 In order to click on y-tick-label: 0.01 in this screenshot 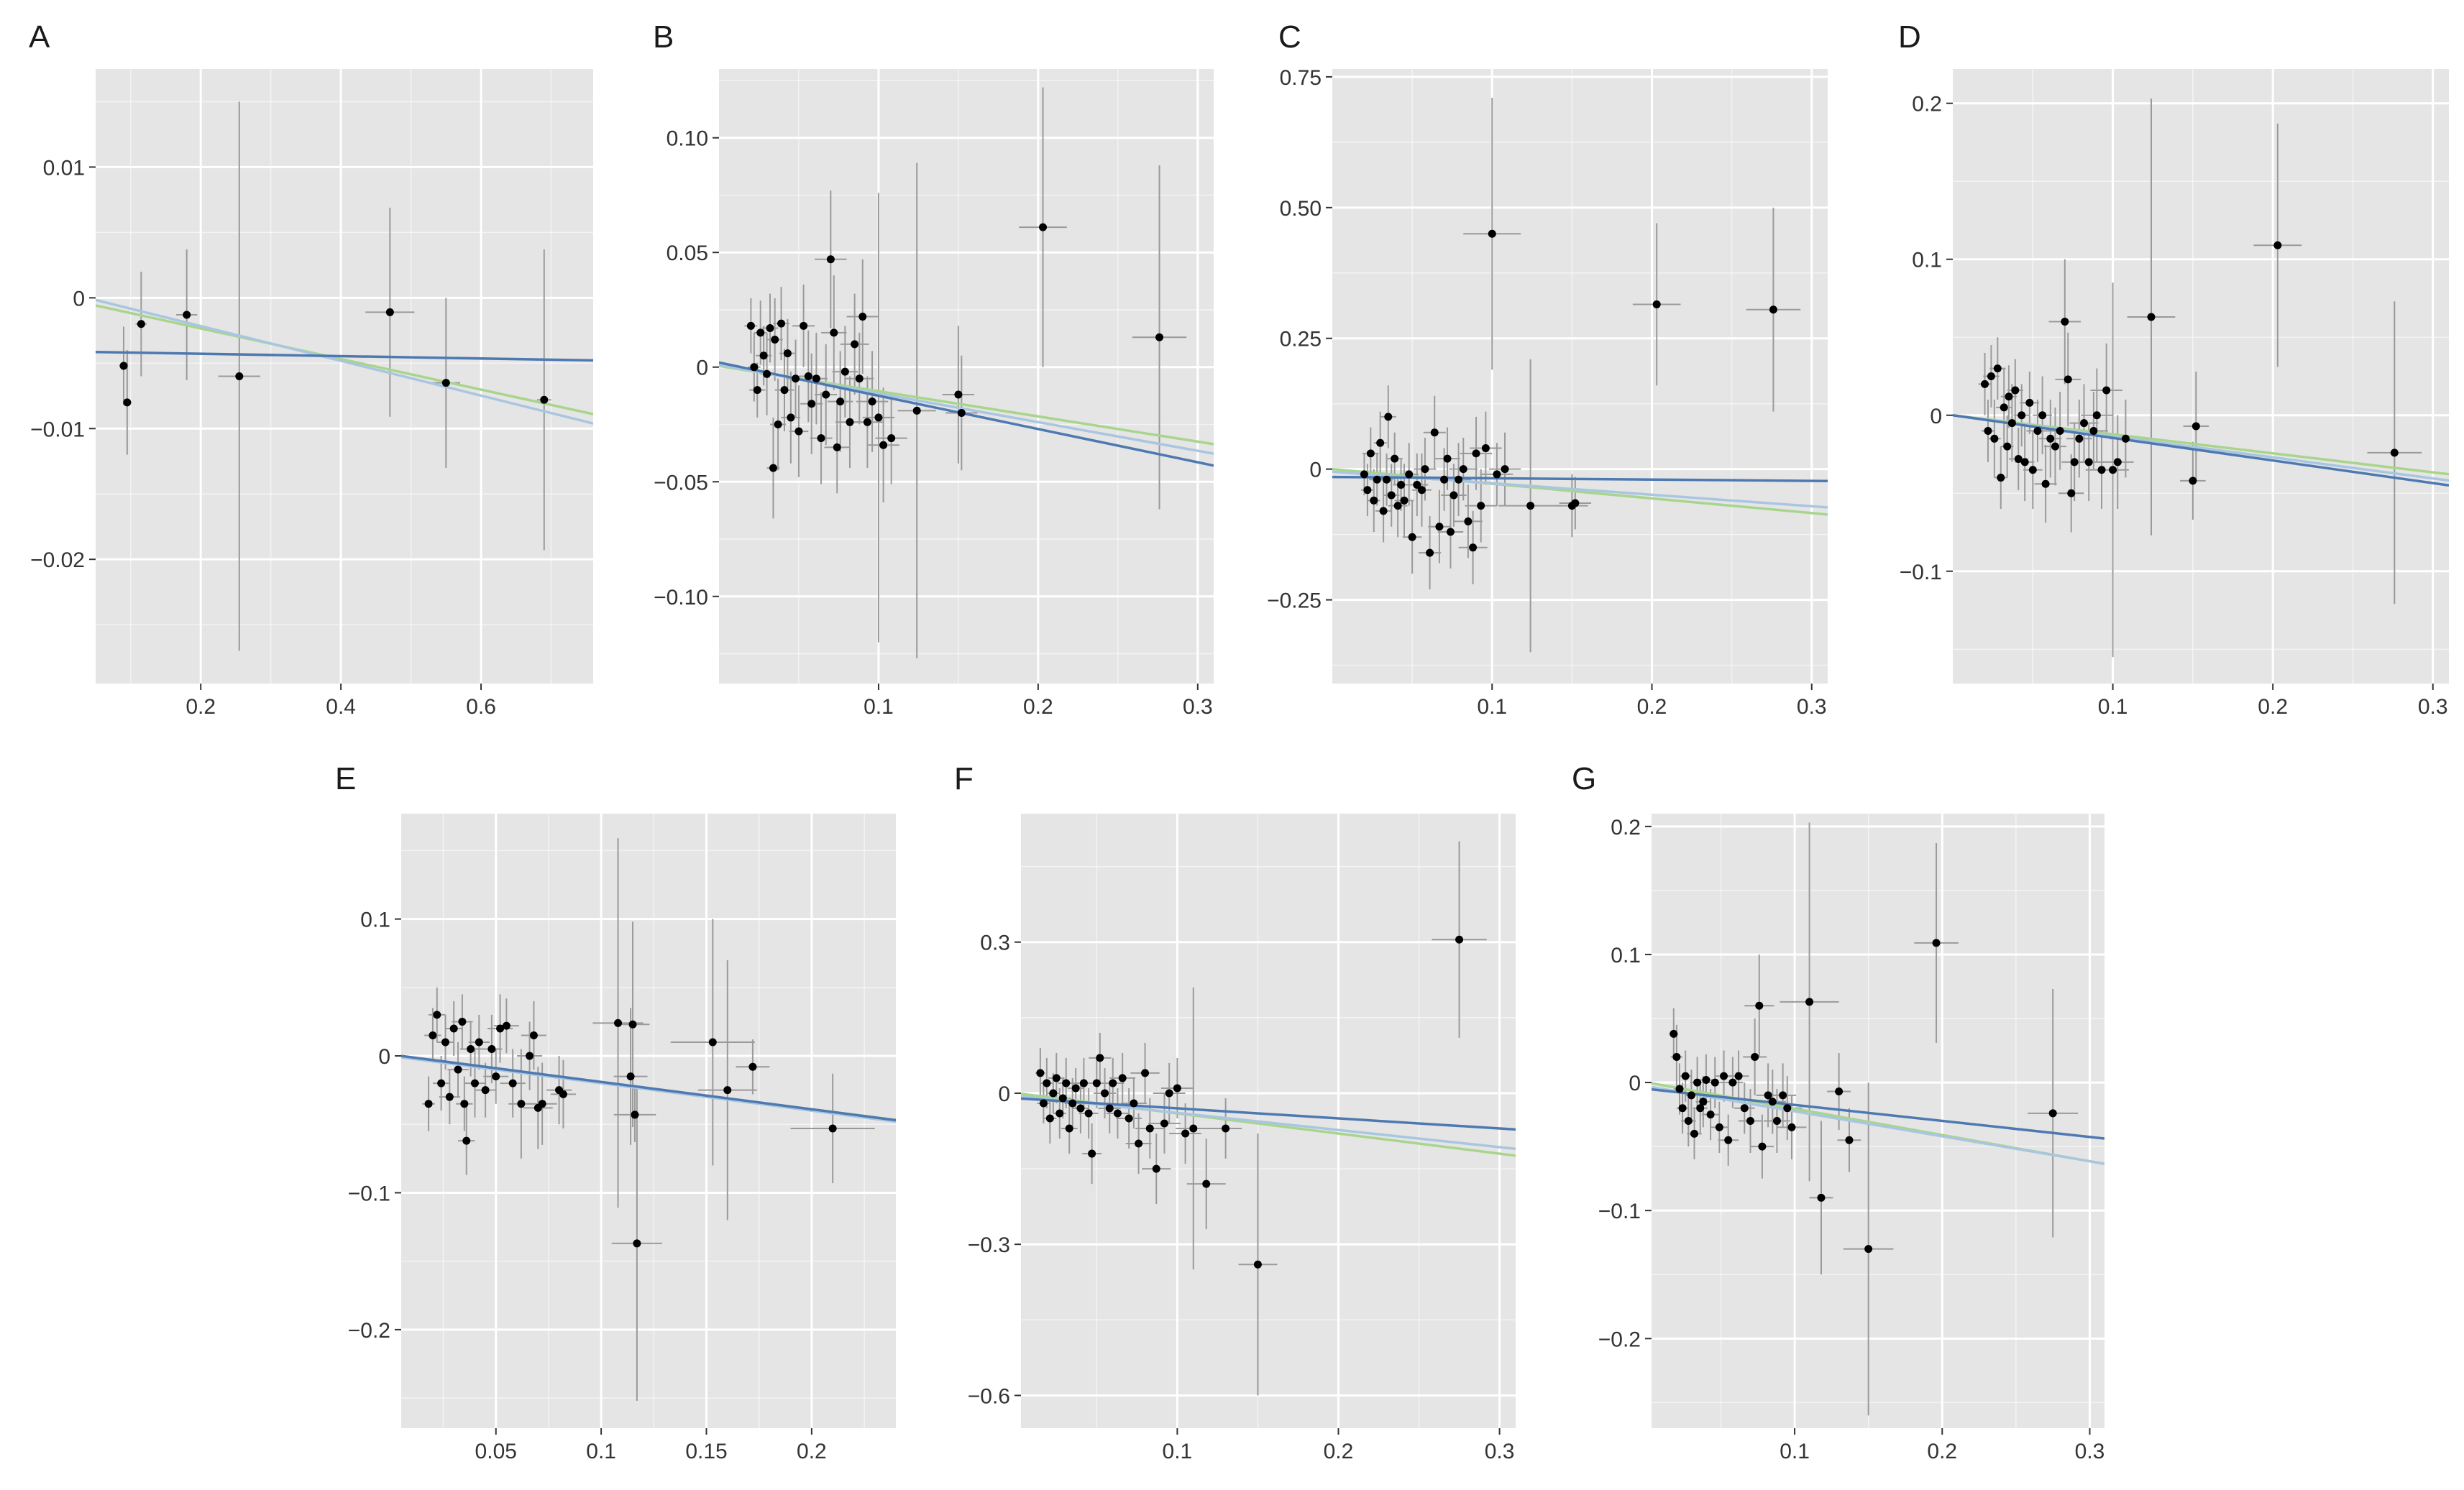, I will do `click(64, 168)`.